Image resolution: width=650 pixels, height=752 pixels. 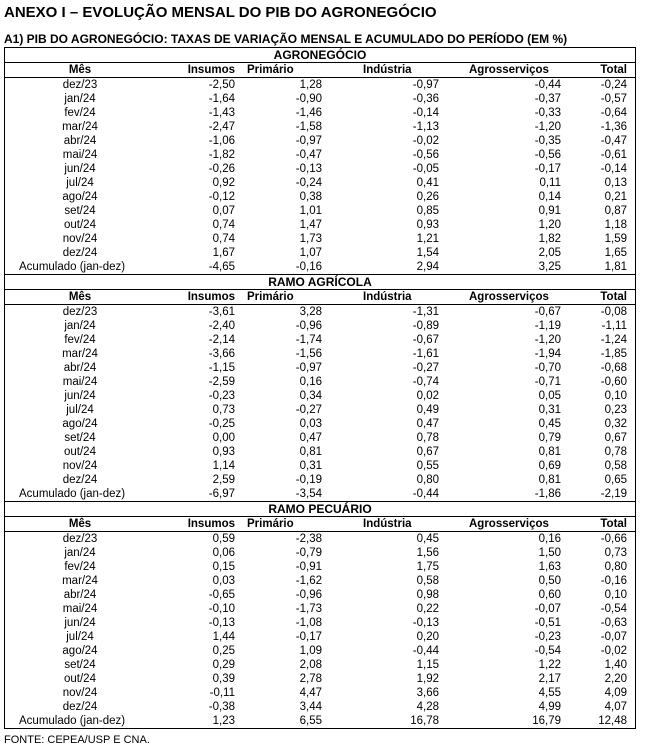 What do you see at coordinates (549, 267) in the screenshot?
I see `table-cell: 3,25` at bounding box center [549, 267].